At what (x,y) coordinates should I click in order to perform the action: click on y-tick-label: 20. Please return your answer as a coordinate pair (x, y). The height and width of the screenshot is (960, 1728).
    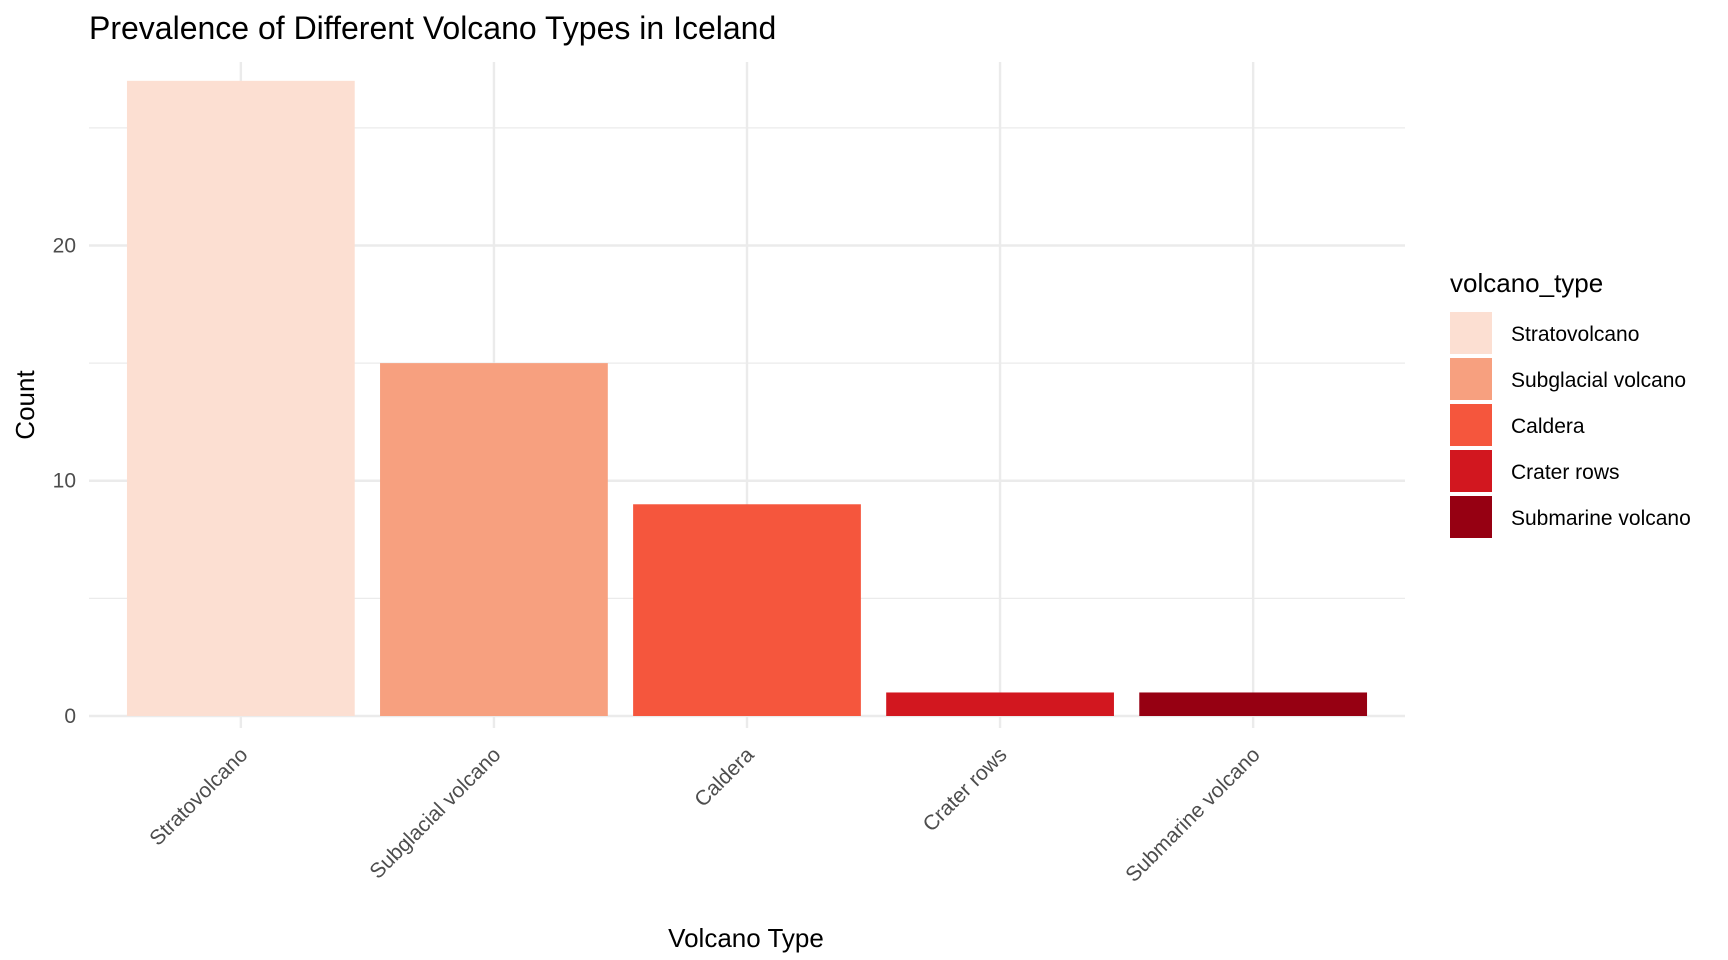
    Looking at the image, I should click on (64, 245).